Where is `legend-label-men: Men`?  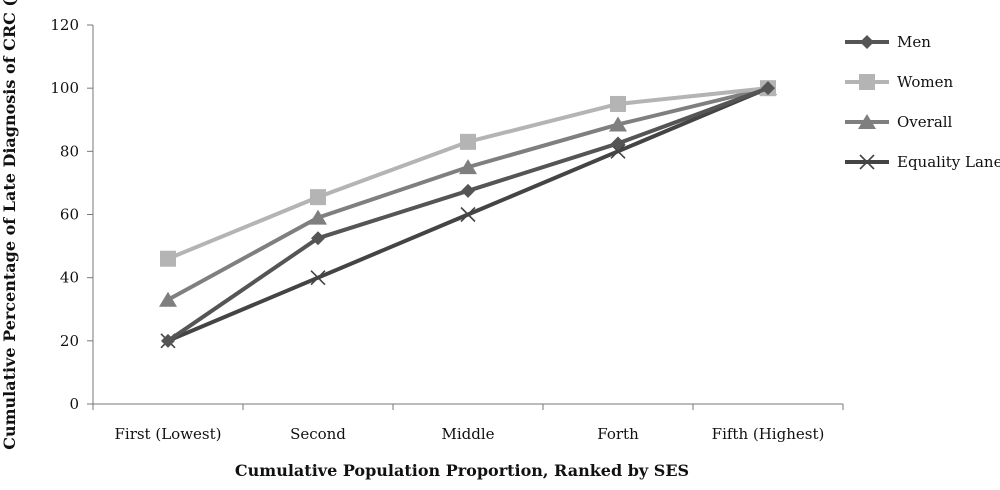
legend-label-men: Men is located at coordinates (914, 42).